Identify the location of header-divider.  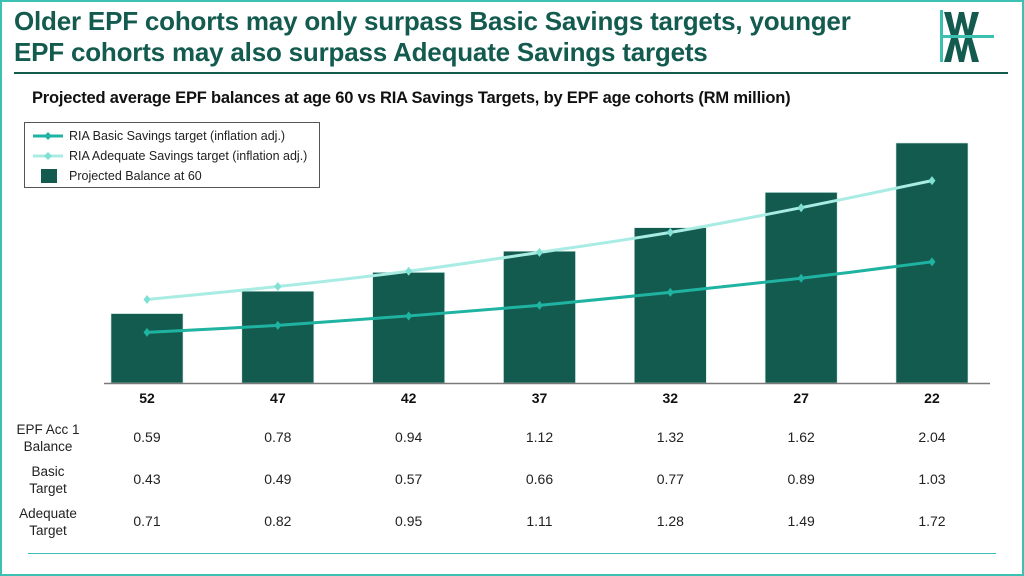
(511, 73).